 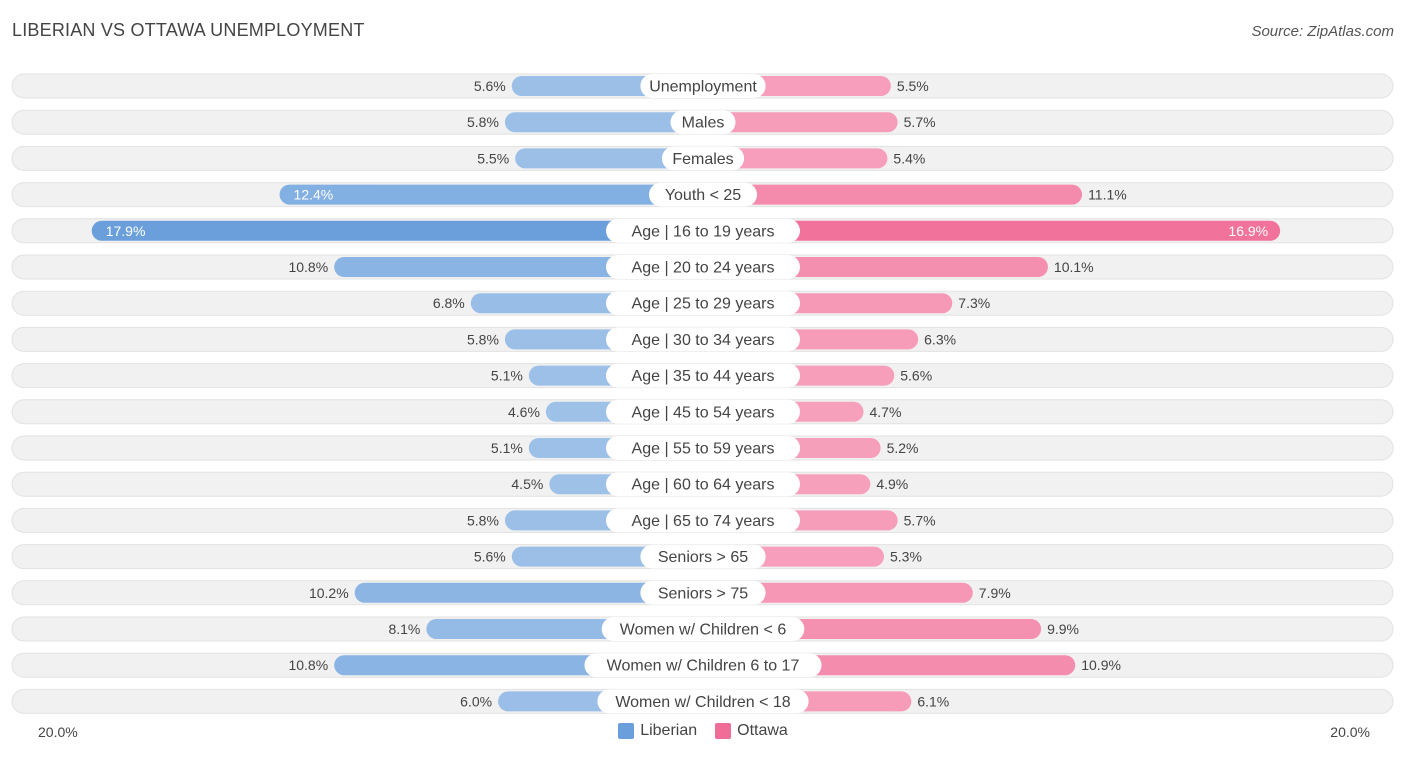 I want to click on row-5: 10.8% 10.1% Age | 20 to 24 years, so click(x=702, y=267).